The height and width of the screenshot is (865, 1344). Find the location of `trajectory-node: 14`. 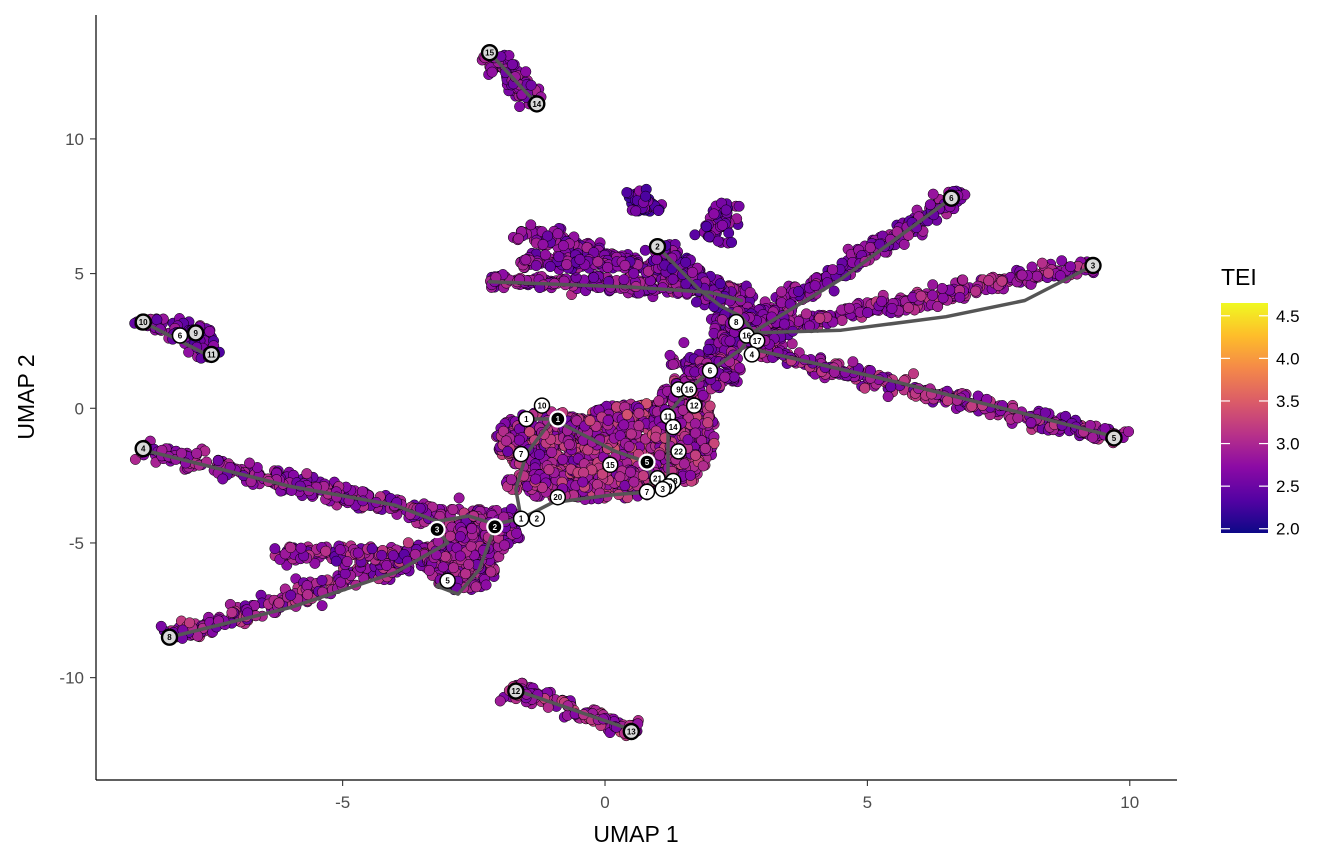

trajectory-node: 14 is located at coordinates (673, 427).